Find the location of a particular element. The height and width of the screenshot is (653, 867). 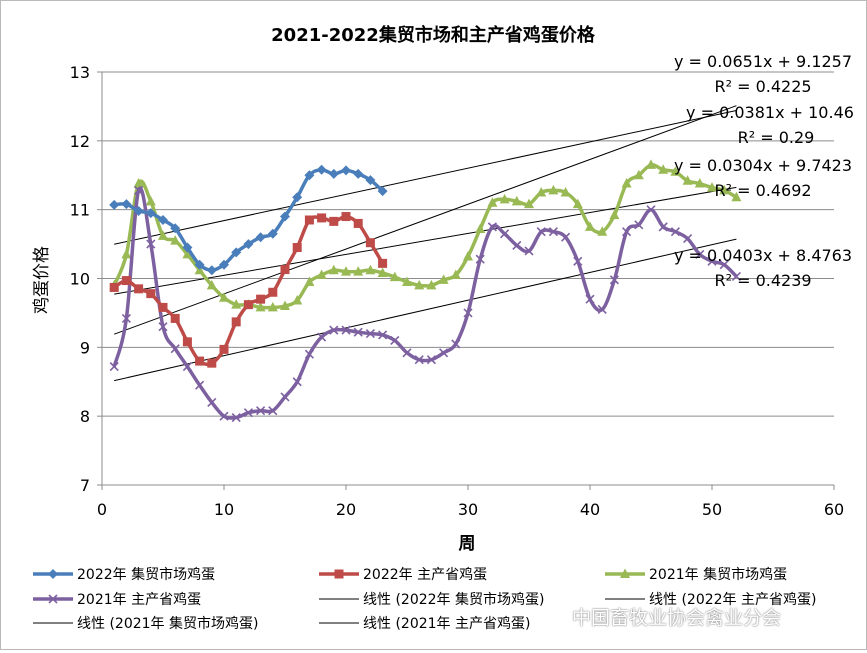

y-axis-label: 鸡蛋价格 is located at coordinates (42, 280).